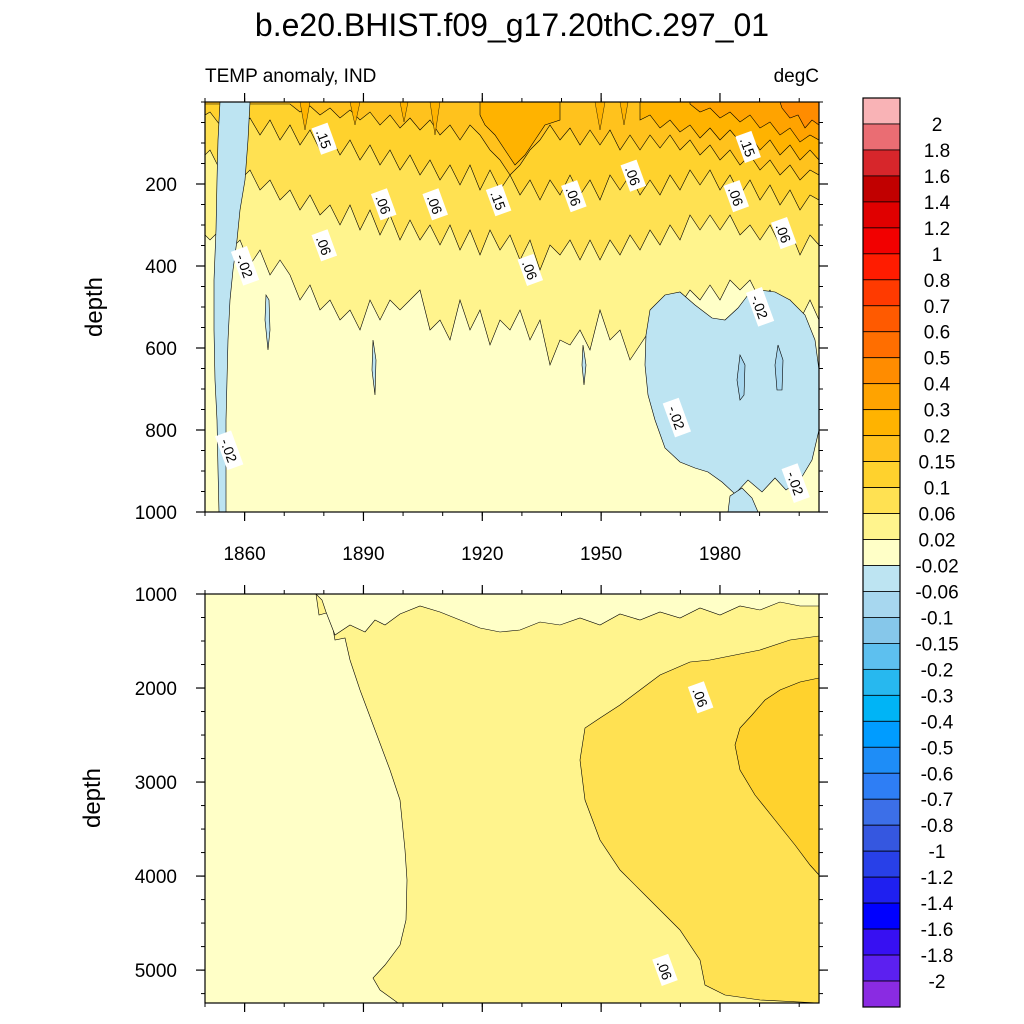 Image resolution: width=1024 pixels, height=1024 pixels. I want to click on colorbar-label: 0.06, so click(937, 515).